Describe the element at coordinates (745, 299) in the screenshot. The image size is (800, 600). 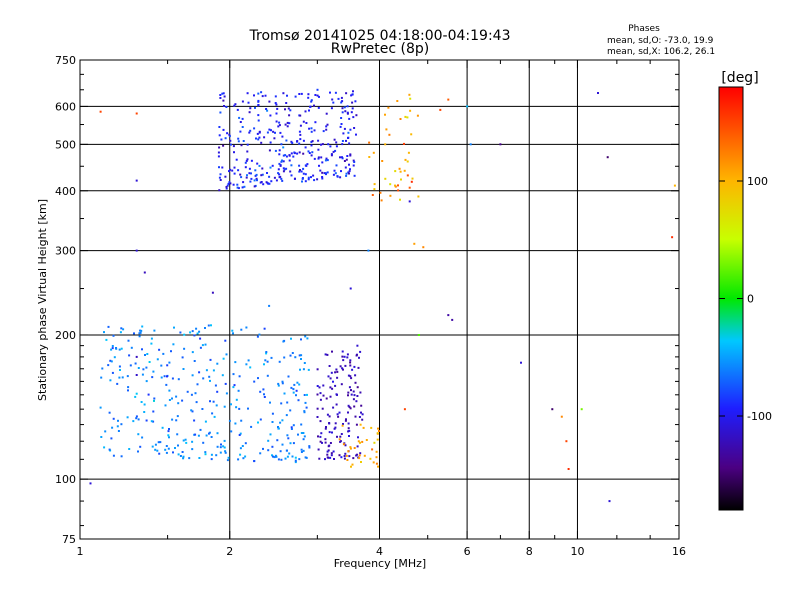
I see `colorbar-ticks: 100 0 -100` at that location.